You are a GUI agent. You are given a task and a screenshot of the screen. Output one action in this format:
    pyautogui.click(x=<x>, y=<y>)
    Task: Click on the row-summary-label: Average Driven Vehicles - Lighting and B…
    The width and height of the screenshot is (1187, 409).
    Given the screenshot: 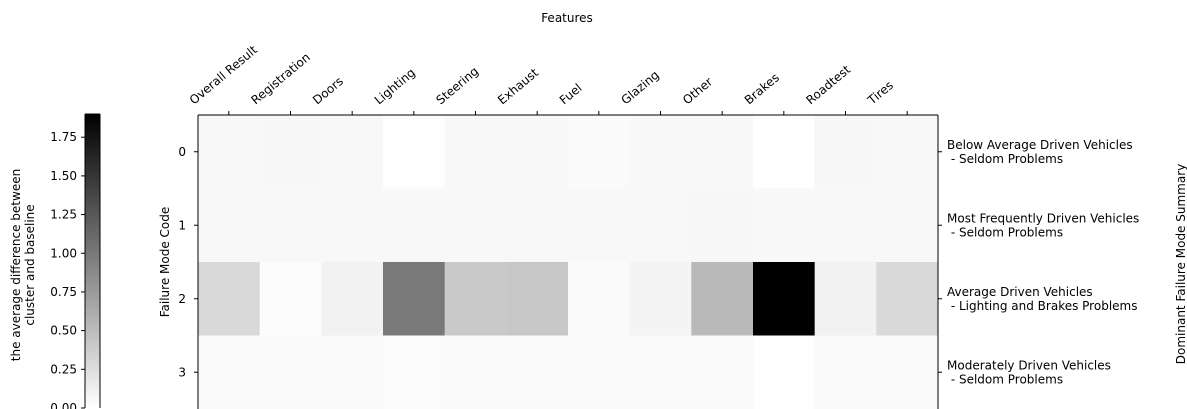 What is the action you would take?
    pyautogui.click(x=1042, y=299)
    